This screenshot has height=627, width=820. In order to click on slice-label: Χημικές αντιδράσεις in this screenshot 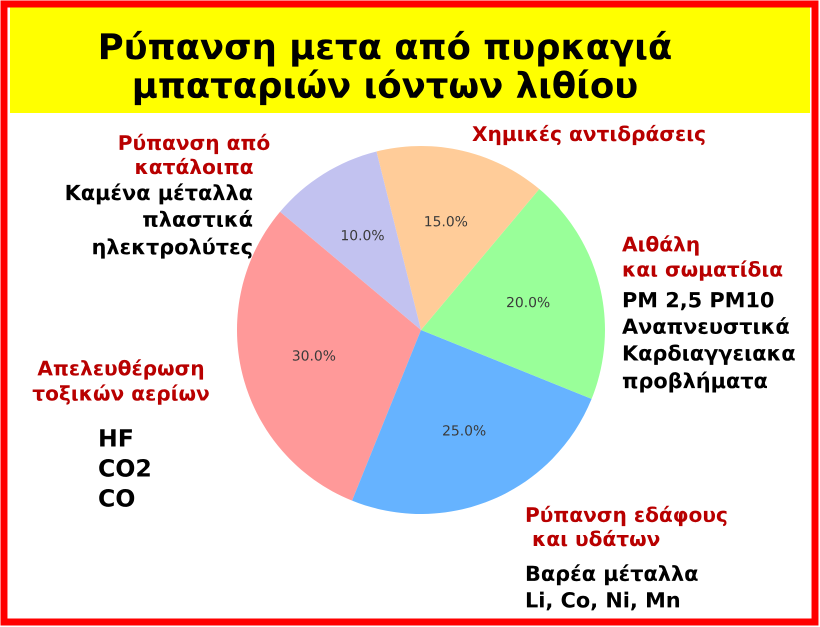, I will do `click(588, 135)`.